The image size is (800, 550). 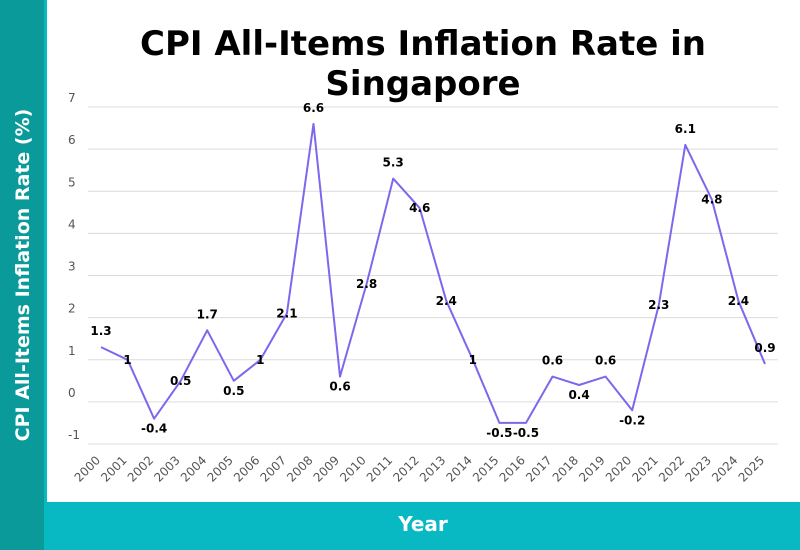 What do you see at coordinates (166, 468) in the screenshot?
I see `x-tick-label: 2003` at bounding box center [166, 468].